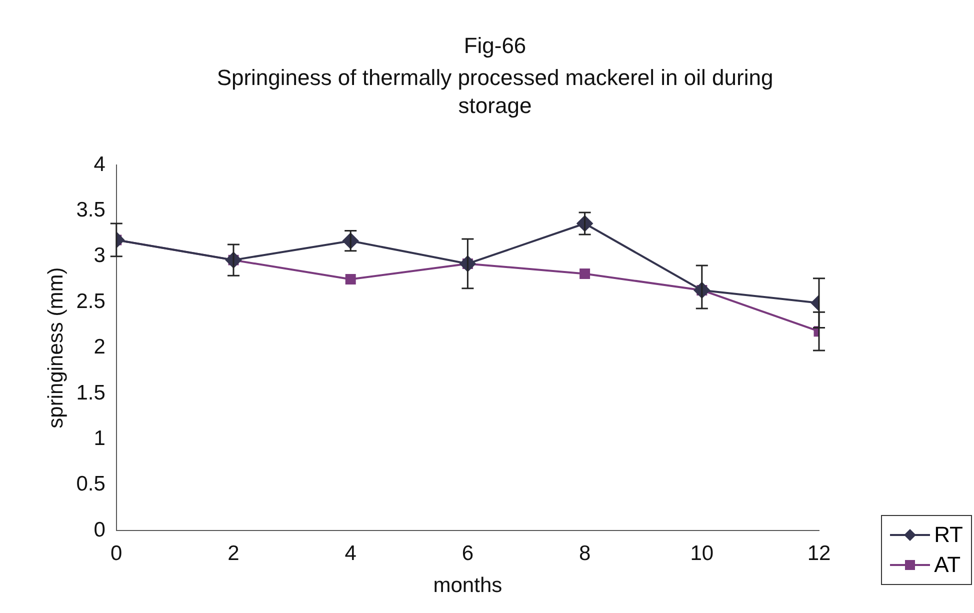 This screenshot has width=974, height=613. Describe the element at coordinates (702, 553) in the screenshot. I see `x-tick-label: 10` at that location.